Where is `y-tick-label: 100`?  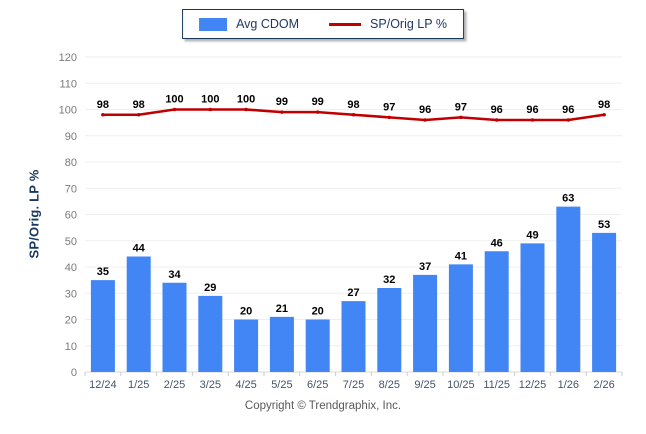 y-tick-label: 100 is located at coordinates (68, 111).